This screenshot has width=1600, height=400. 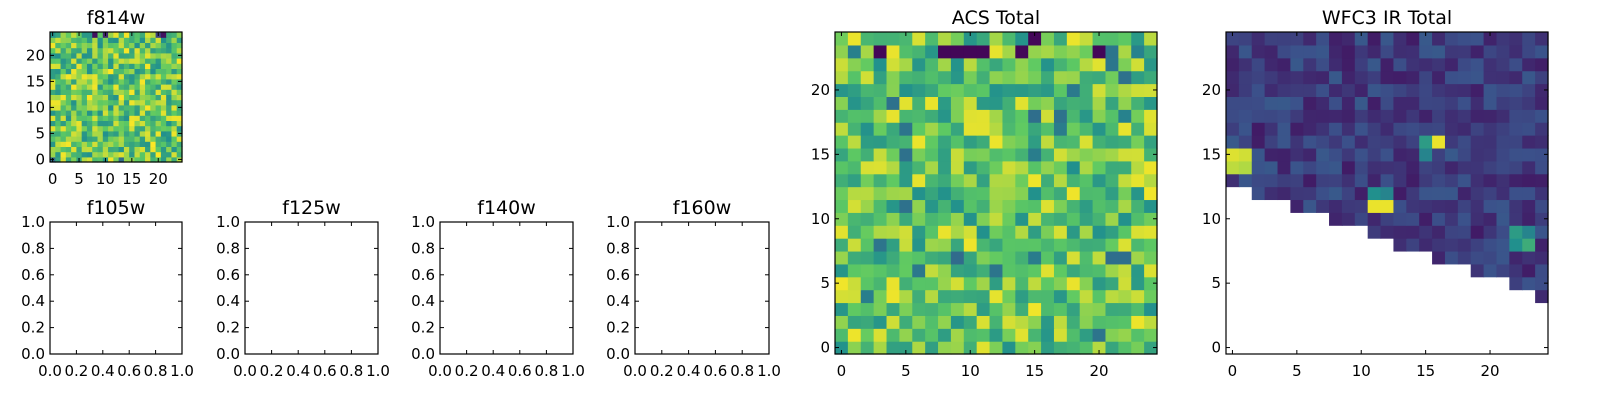 I want to click on f160w-xtick-label: 0.8, so click(x=742, y=371).